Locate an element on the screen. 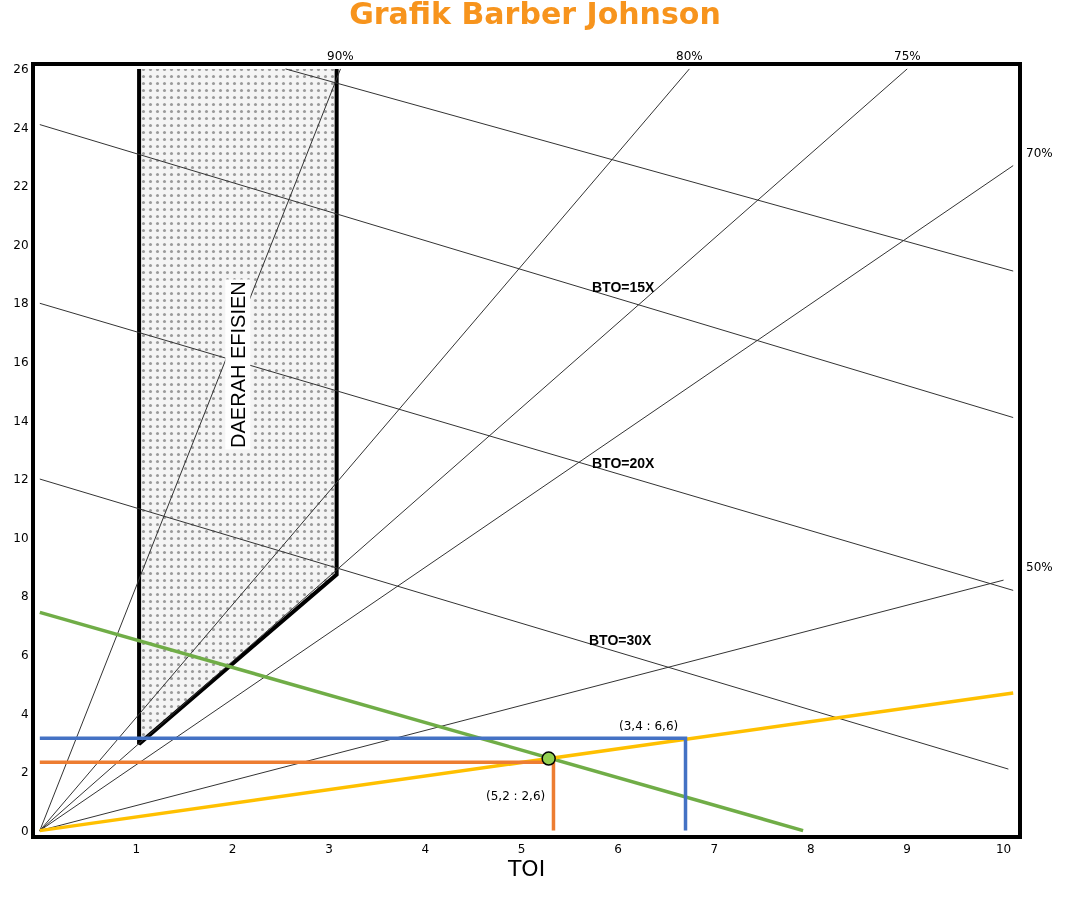 Image resolution: width=1070 pixels, height=897 pixels. x-tick-label: 2 is located at coordinates (232, 849).